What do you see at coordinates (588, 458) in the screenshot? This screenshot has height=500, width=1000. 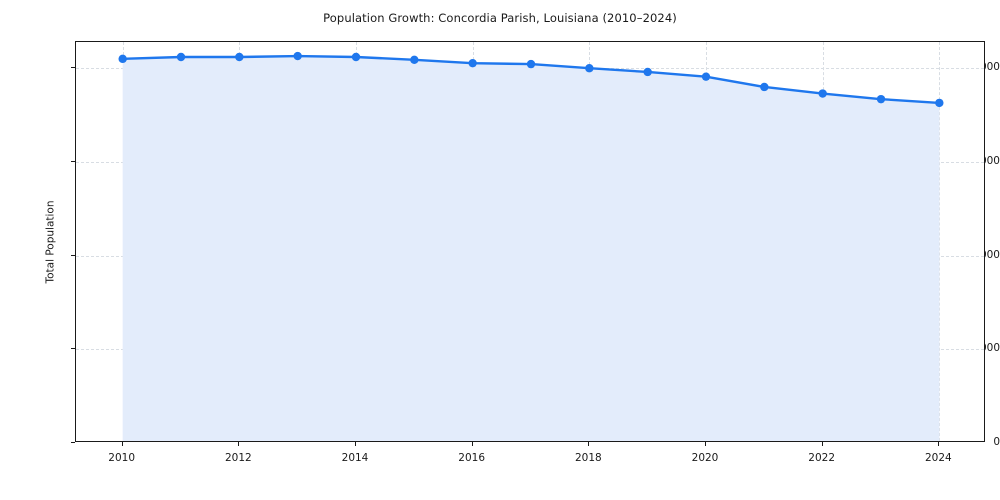 I see `x-axis-tick-label: 2018` at bounding box center [588, 458].